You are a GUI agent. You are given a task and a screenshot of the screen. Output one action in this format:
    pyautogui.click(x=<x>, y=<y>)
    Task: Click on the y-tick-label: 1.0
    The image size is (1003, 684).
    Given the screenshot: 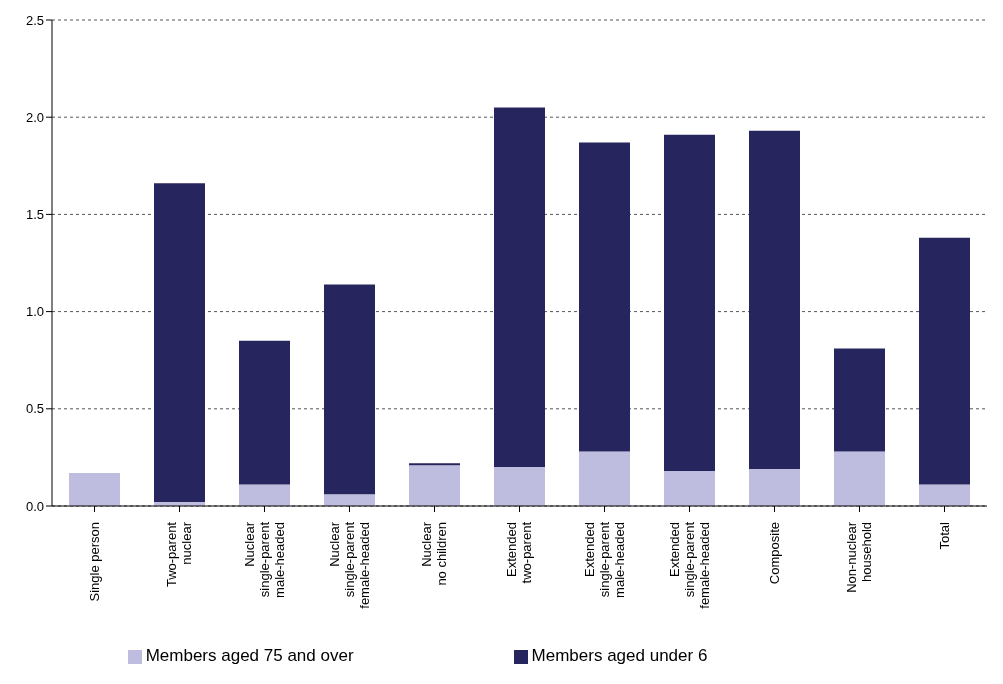 What is the action you would take?
    pyautogui.click(x=34, y=312)
    